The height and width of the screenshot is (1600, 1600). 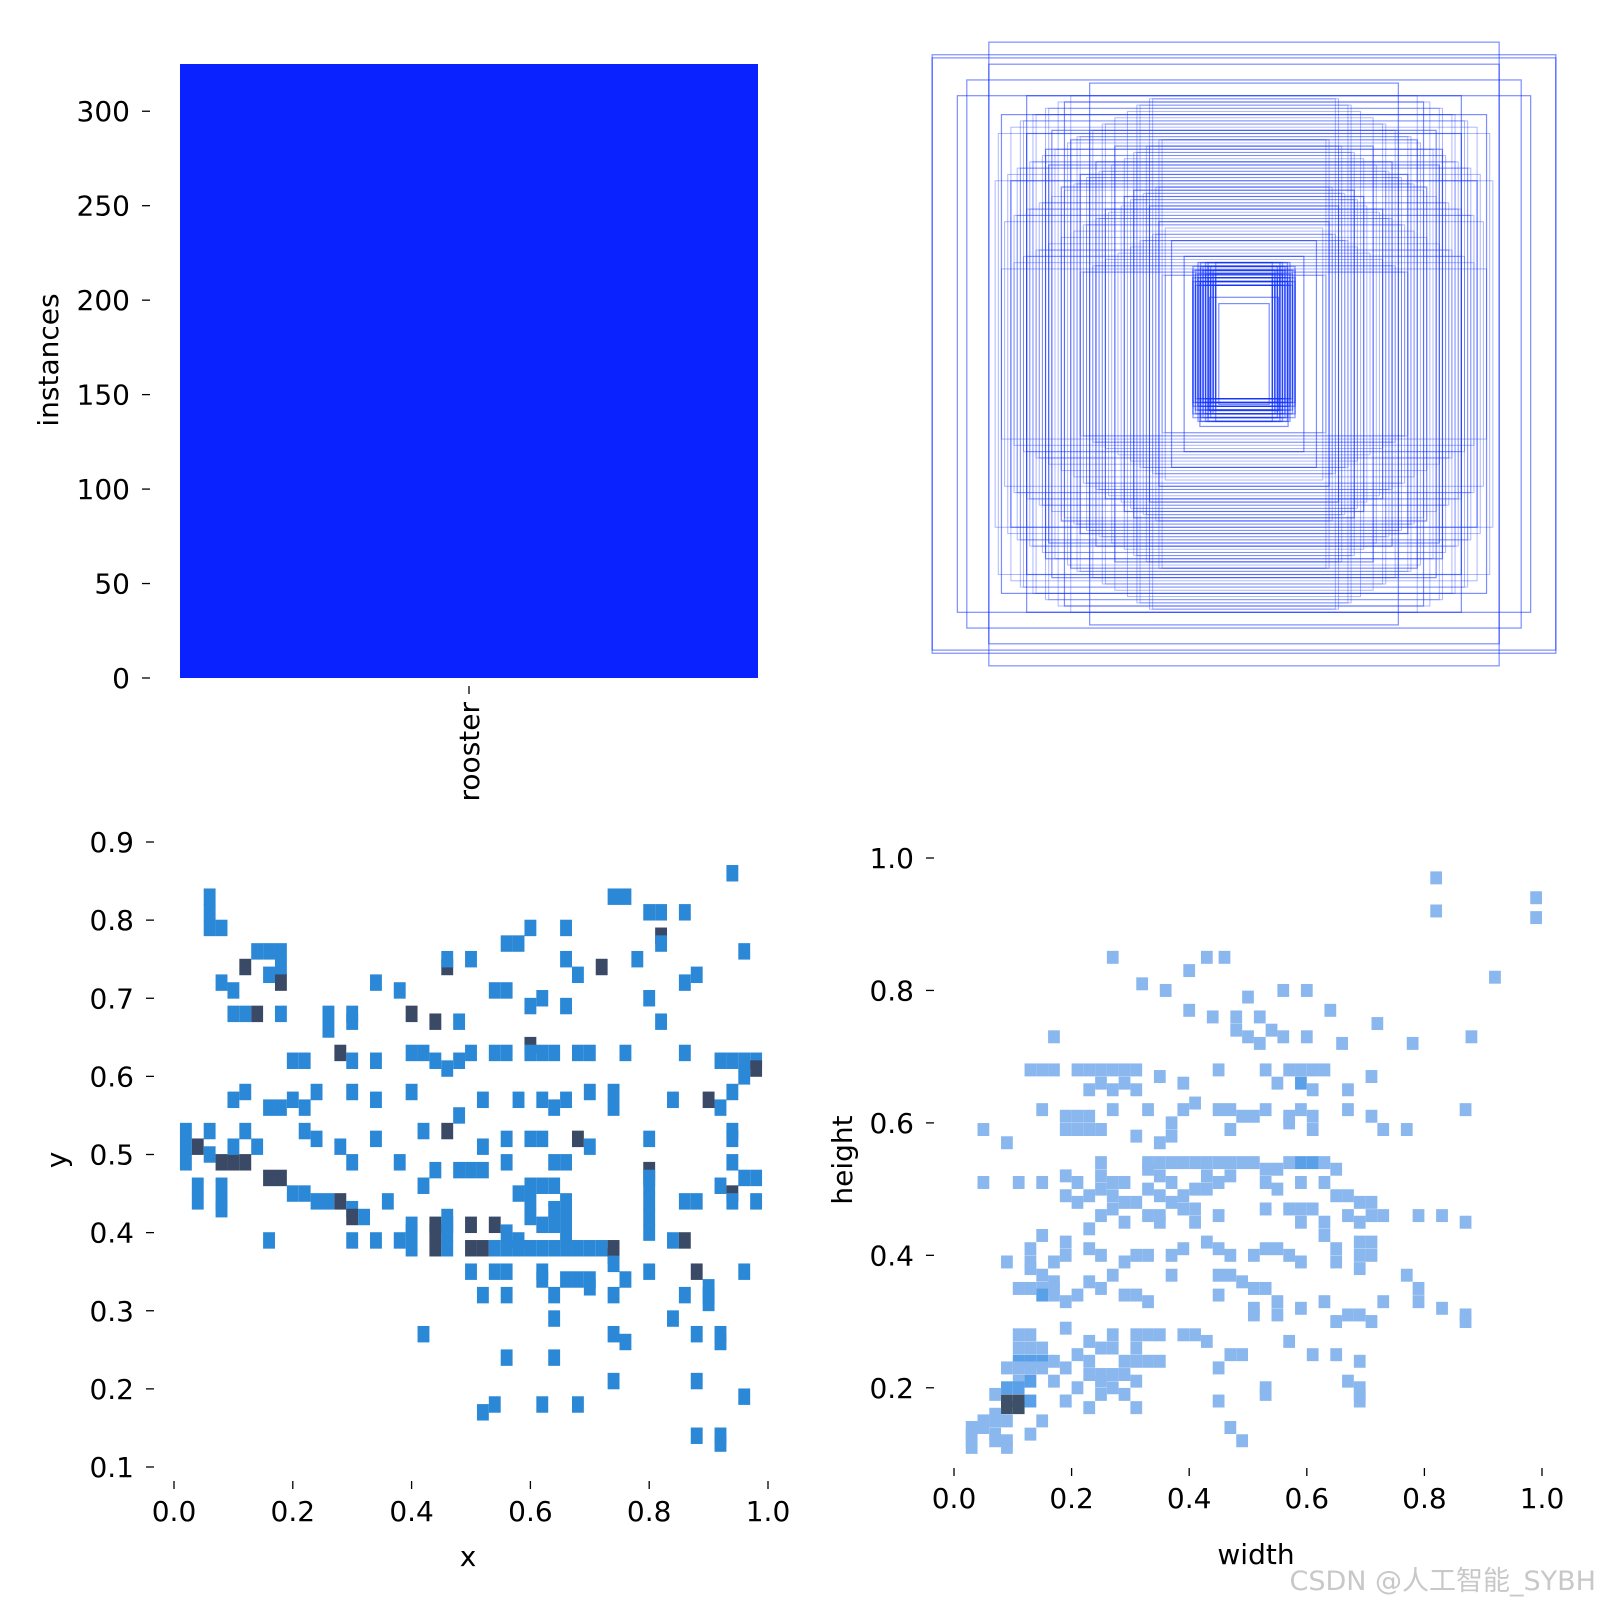 I want to click on watermark: CSDN @人工智能_SYBH, so click(x=1442, y=1581).